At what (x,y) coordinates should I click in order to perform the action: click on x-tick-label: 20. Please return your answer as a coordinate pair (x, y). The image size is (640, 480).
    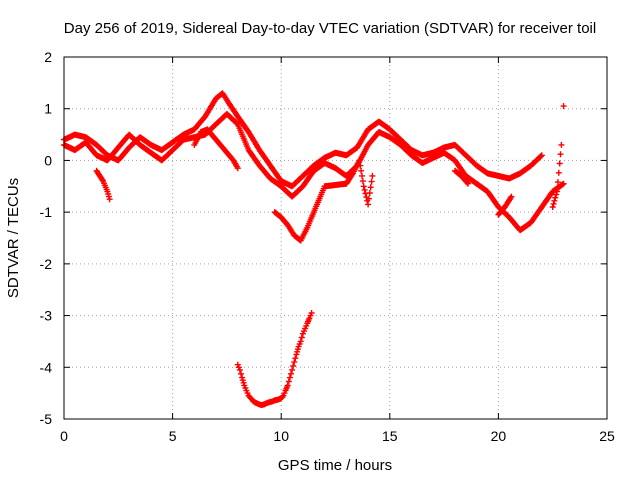
    Looking at the image, I should click on (499, 436).